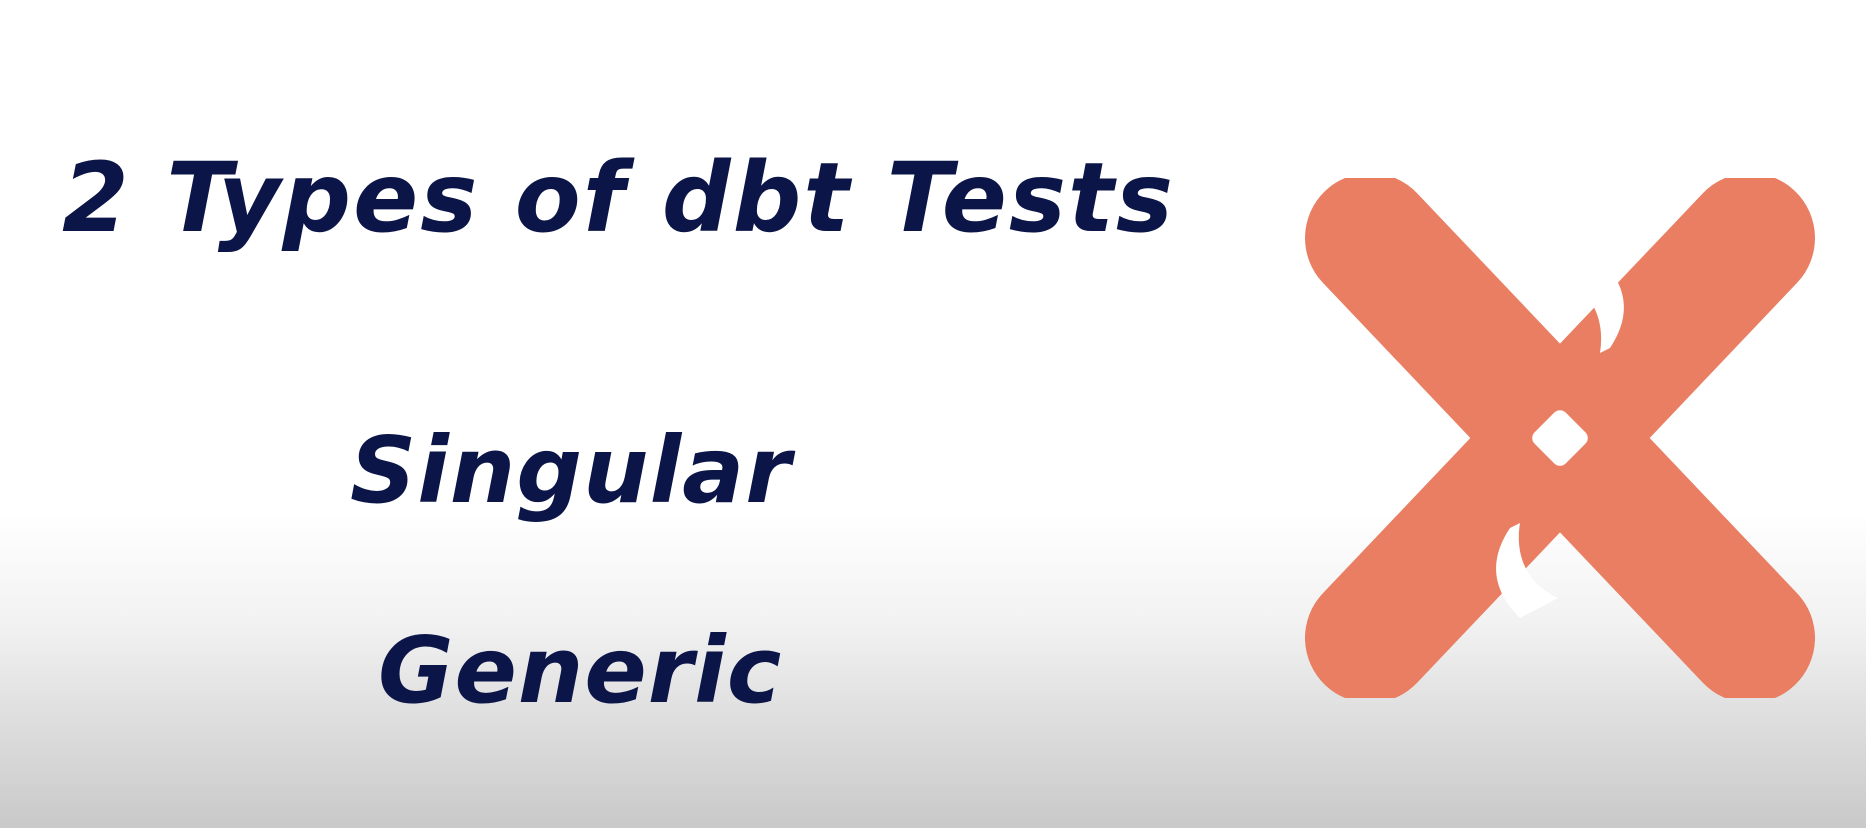 The width and height of the screenshot is (1866, 828). What do you see at coordinates (580, 670) in the screenshot?
I see `test-type-generic: Generic` at bounding box center [580, 670].